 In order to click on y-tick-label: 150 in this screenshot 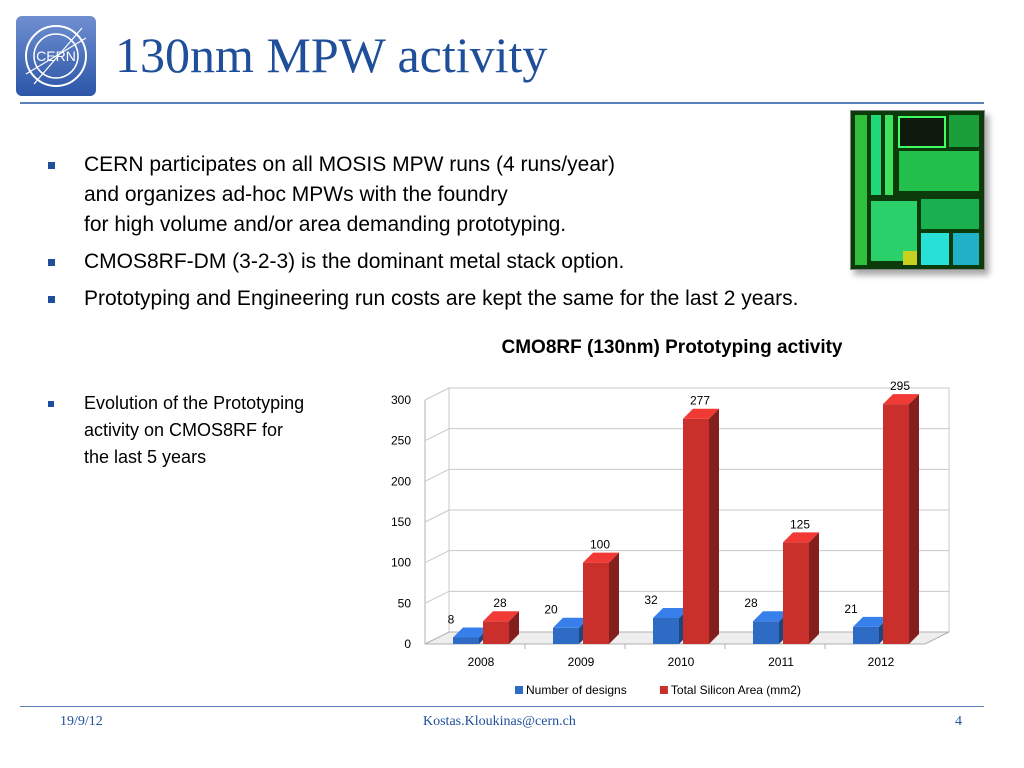, I will do `click(401, 522)`.